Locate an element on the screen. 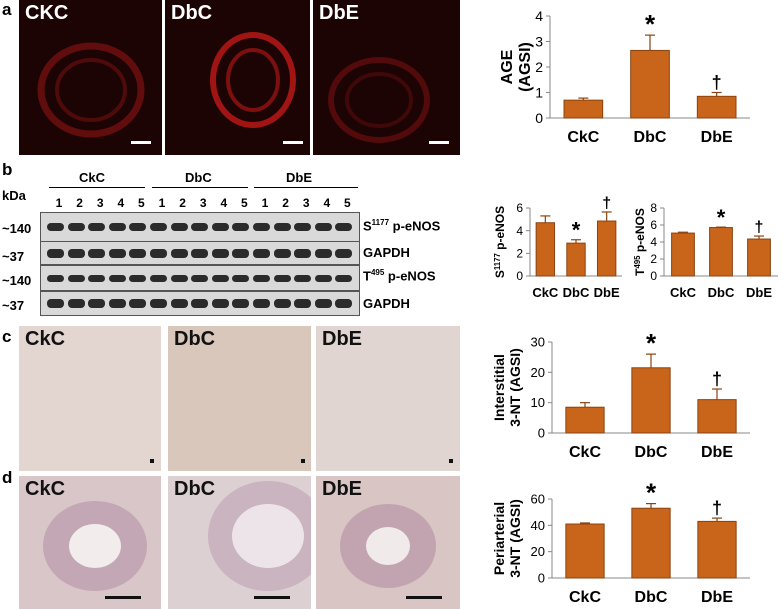  y-tick-label: 2 is located at coordinates (539, 67).